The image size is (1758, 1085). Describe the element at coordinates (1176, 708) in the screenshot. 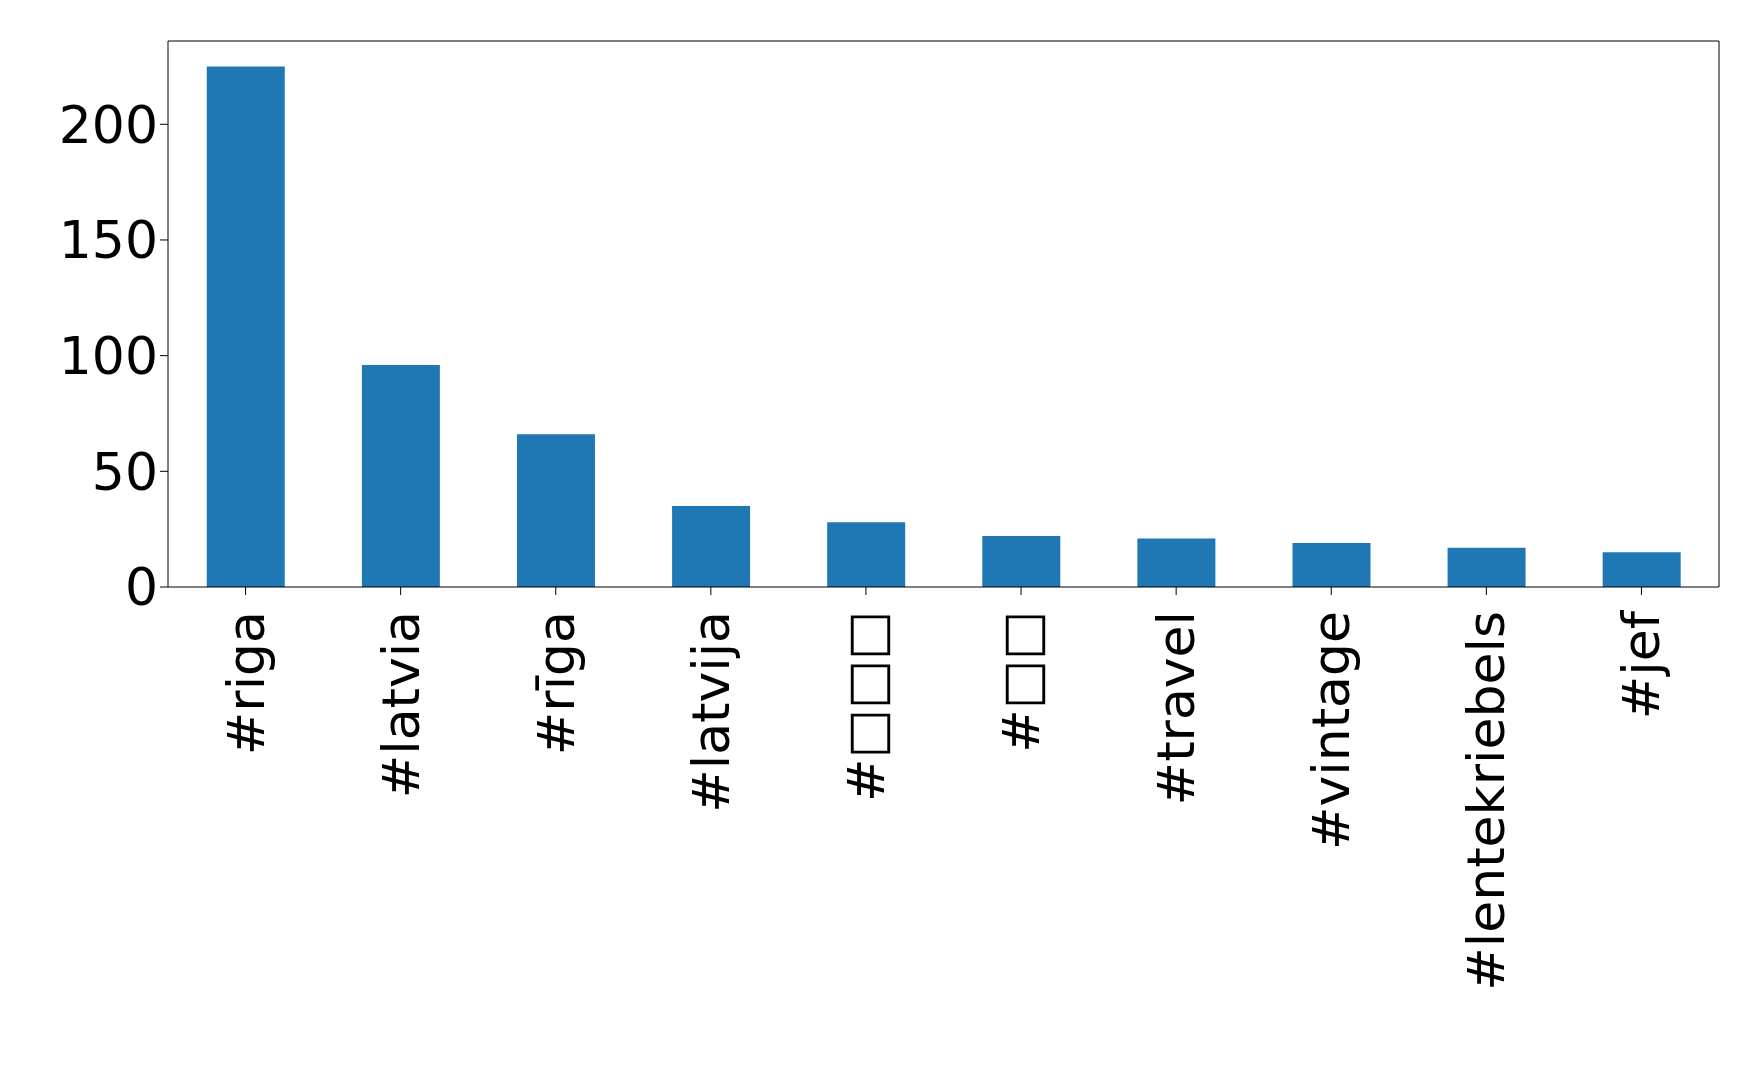

I see `x-tick-label: #travel` at that location.